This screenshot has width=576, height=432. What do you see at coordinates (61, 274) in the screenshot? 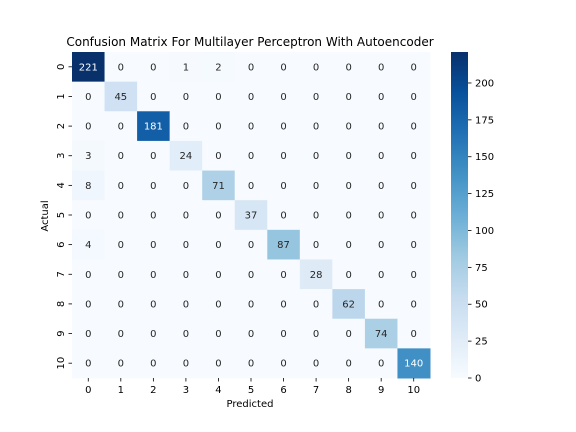
I see `y-tick-label: 7` at bounding box center [61, 274].